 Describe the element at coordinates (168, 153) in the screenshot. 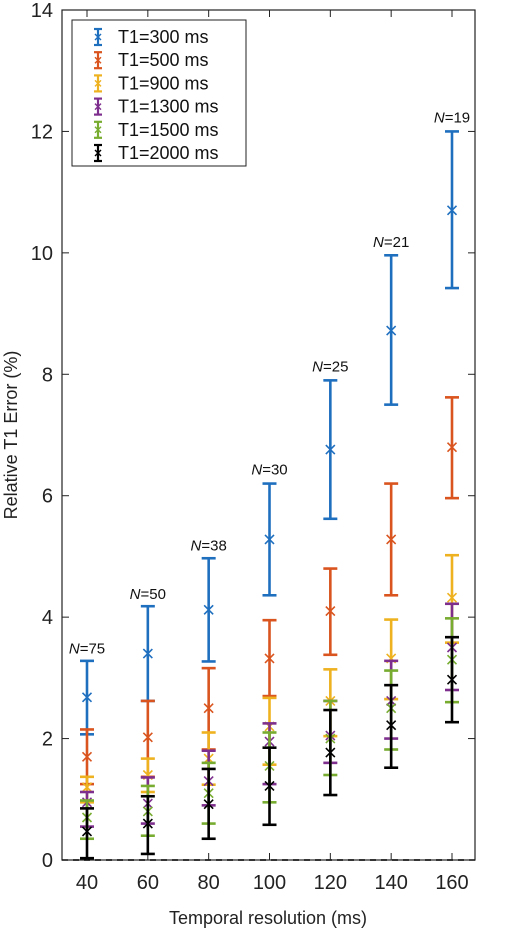

I see `legend-label: T1=2000 ms` at that location.